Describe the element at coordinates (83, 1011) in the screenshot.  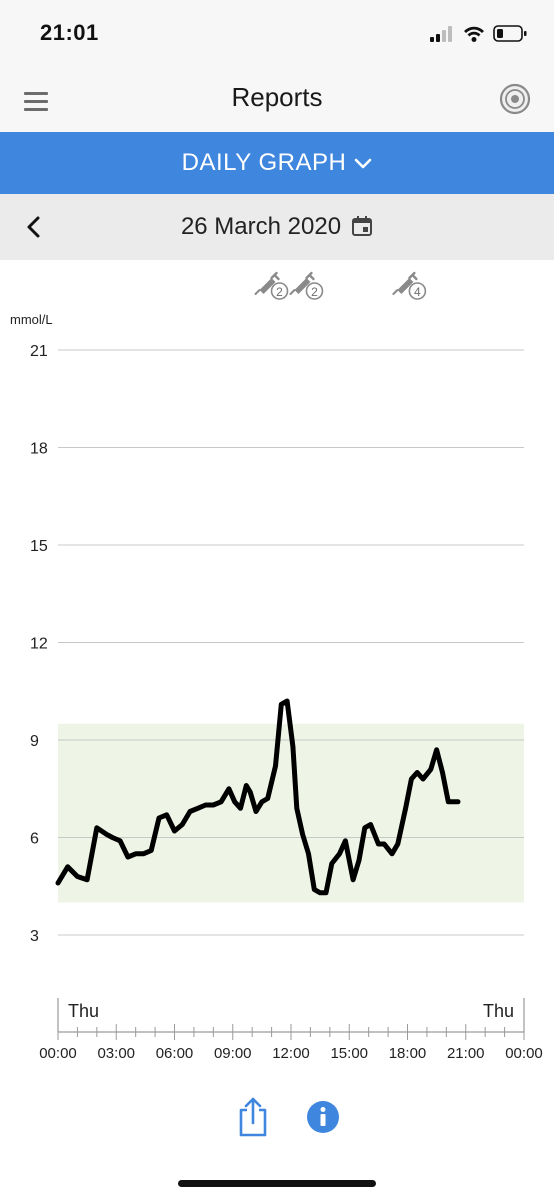
I see `day-label-start: Thu` at that location.